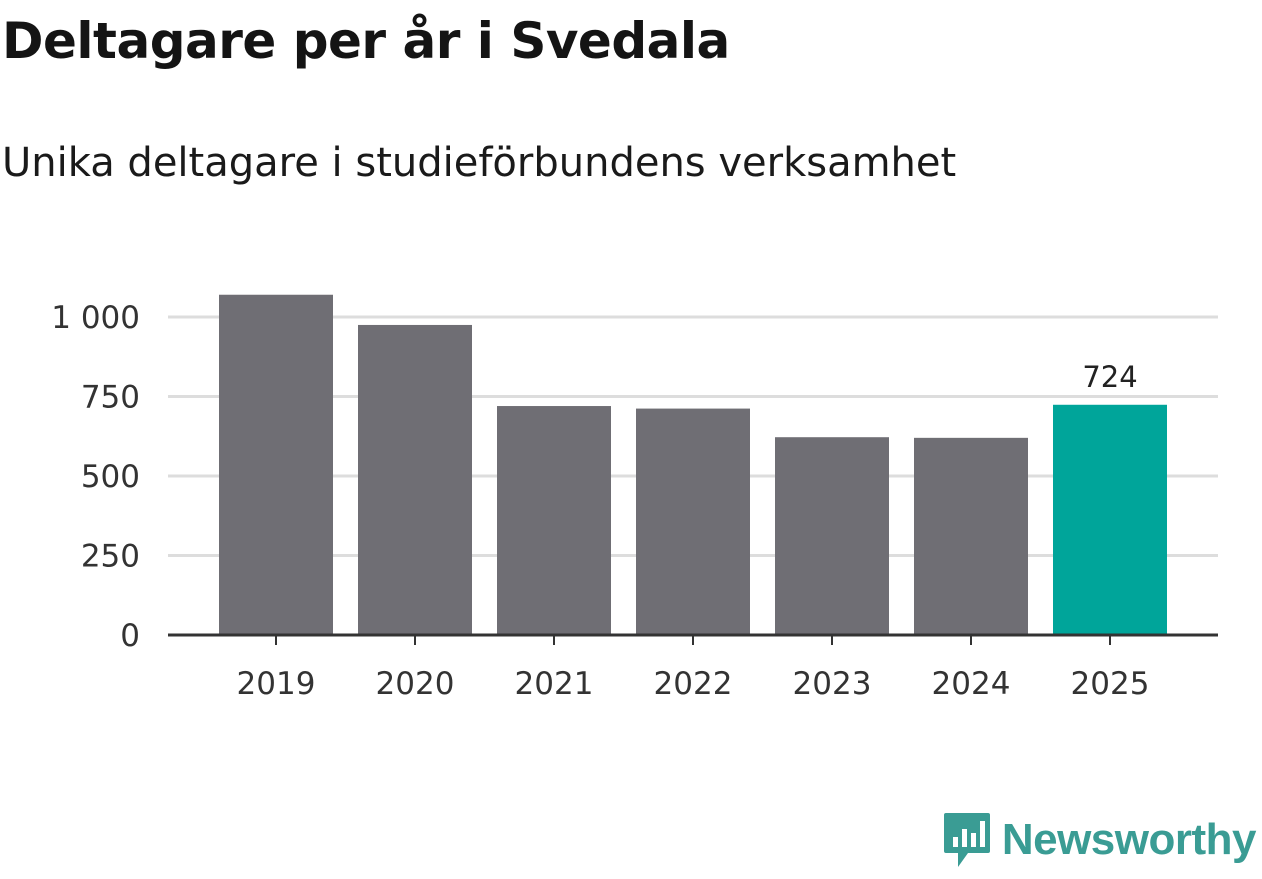 The height and width of the screenshot is (879, 1262). What do you see at coordinates (415, 479) in the screenshot?
I see `bar-2020` at bounding box center [415, 479].